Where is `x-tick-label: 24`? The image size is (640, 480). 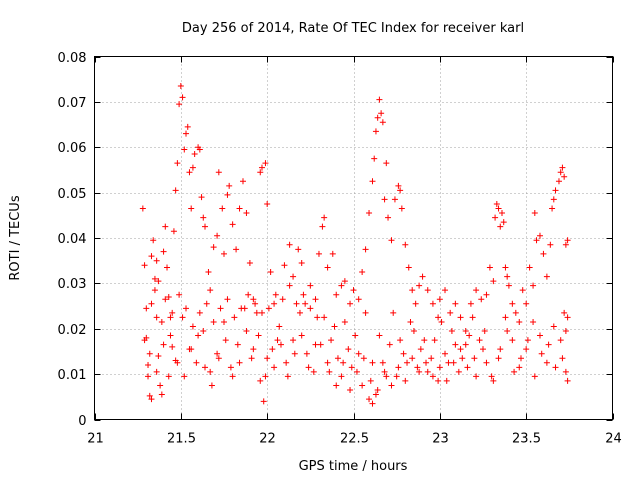
x-tick-label: 24 is located at coordinates (613, 439).